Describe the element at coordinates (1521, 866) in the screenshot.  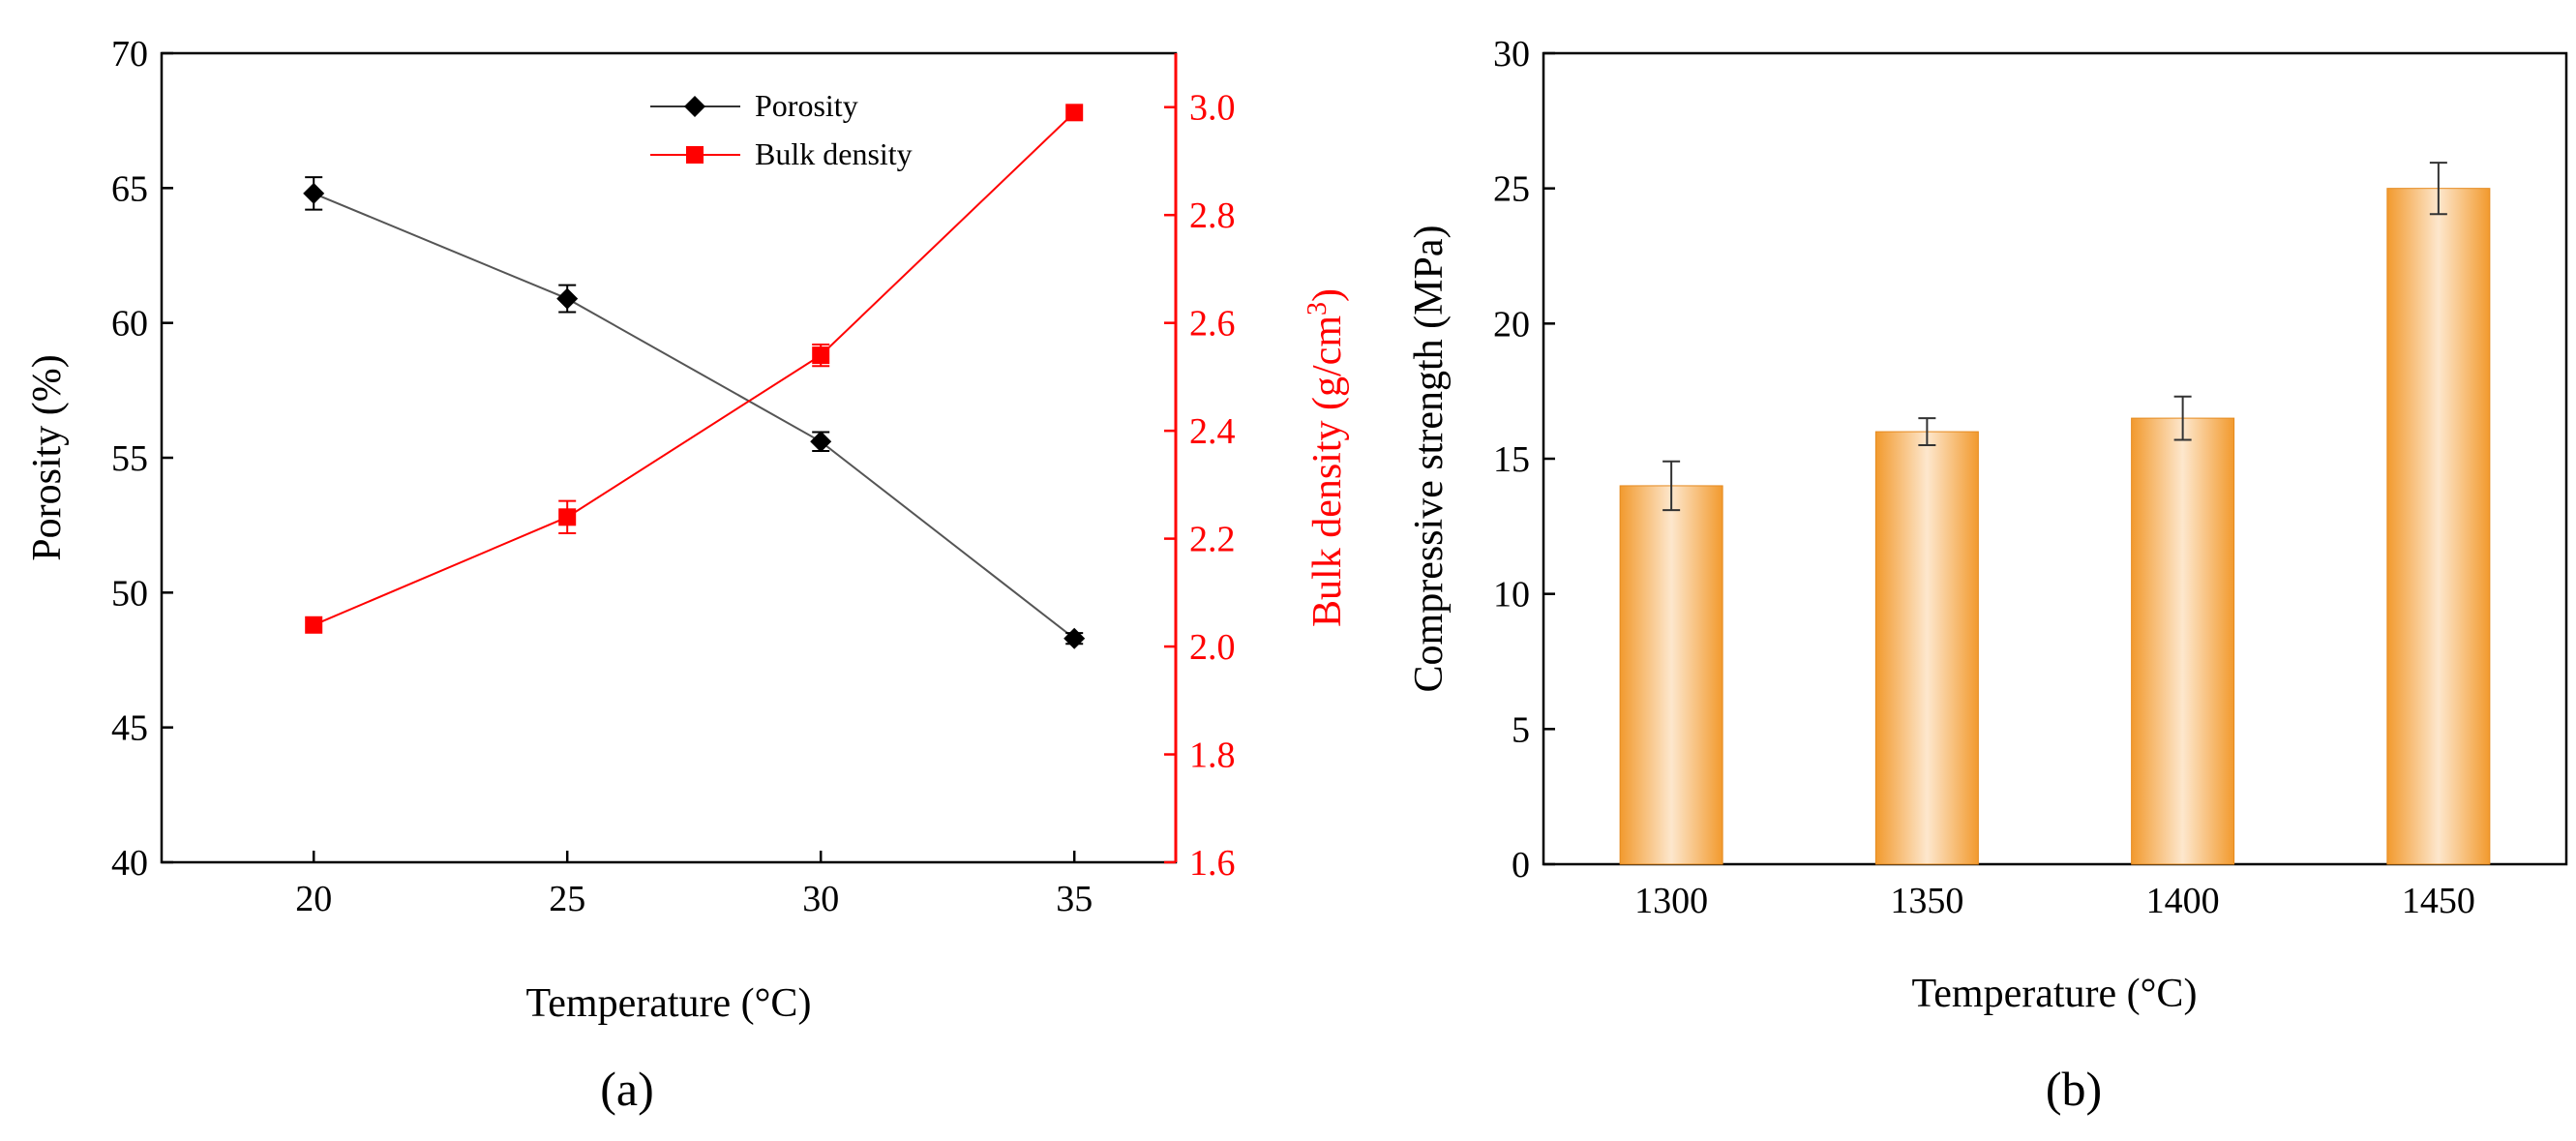
I see `y-axis-tick-label-b: 0` at that location.